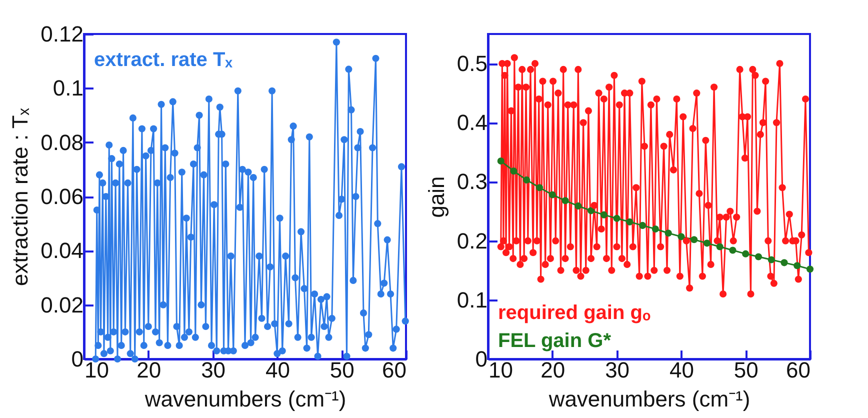  What do you see at coordinates (472, 241) in the screenshot?
I see `y-tick-label: 0.2` at bounding box center [472, 241].